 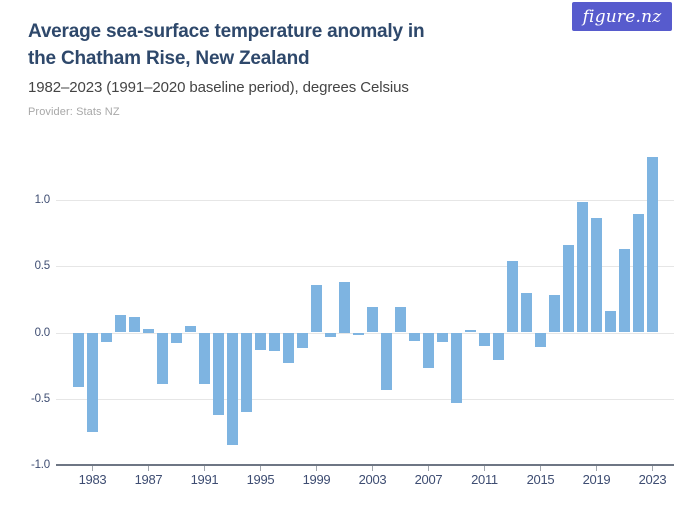 I want to click on x-axis-label-1987: 1987, so click(x=148, y=480).